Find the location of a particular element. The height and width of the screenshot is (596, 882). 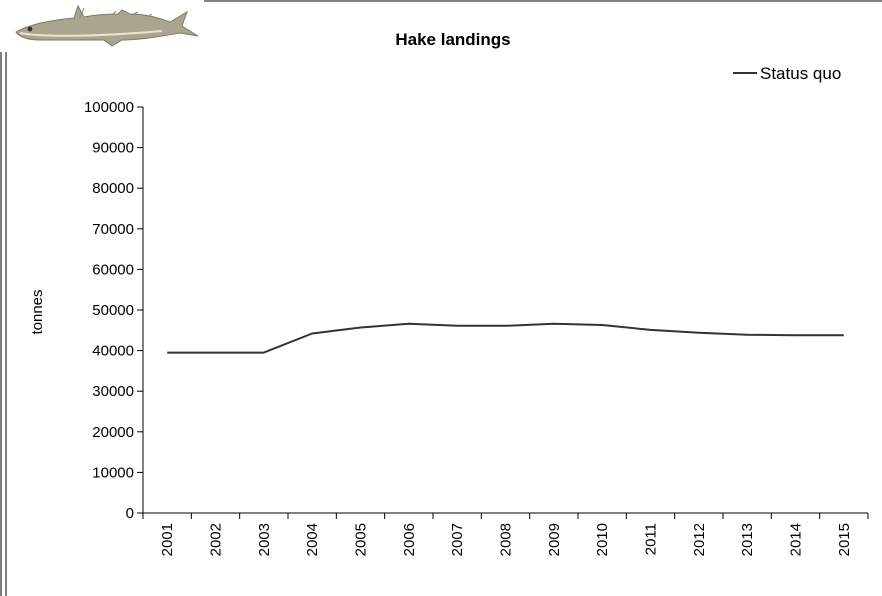

x-tick-label: 2004 is located at coordinates (312, 539).